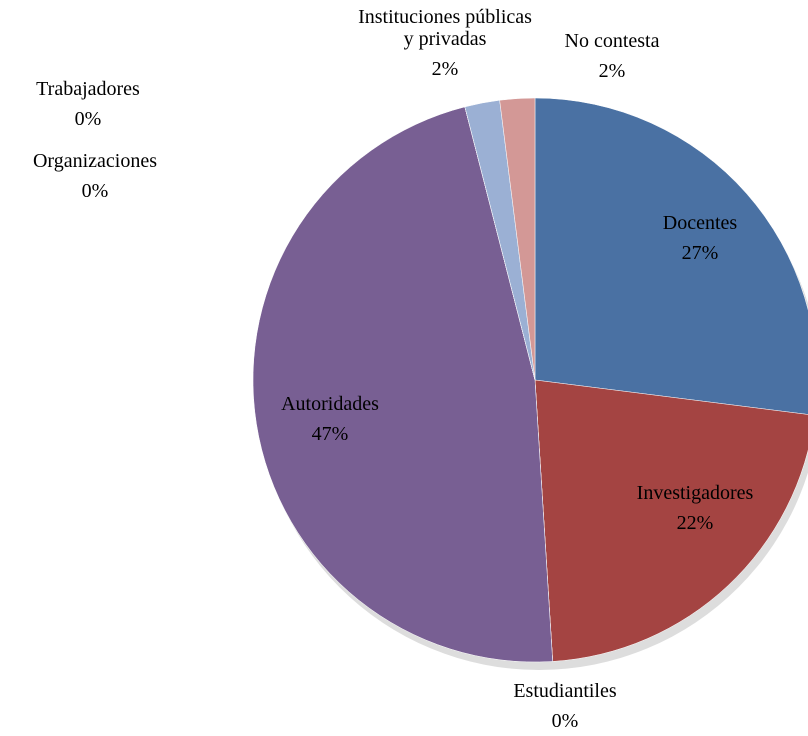 The image size is (808, 736). Describe the element at coordinates (612, 56) in the screenshot. I see `slice-label: No contesta 2%` at that location.